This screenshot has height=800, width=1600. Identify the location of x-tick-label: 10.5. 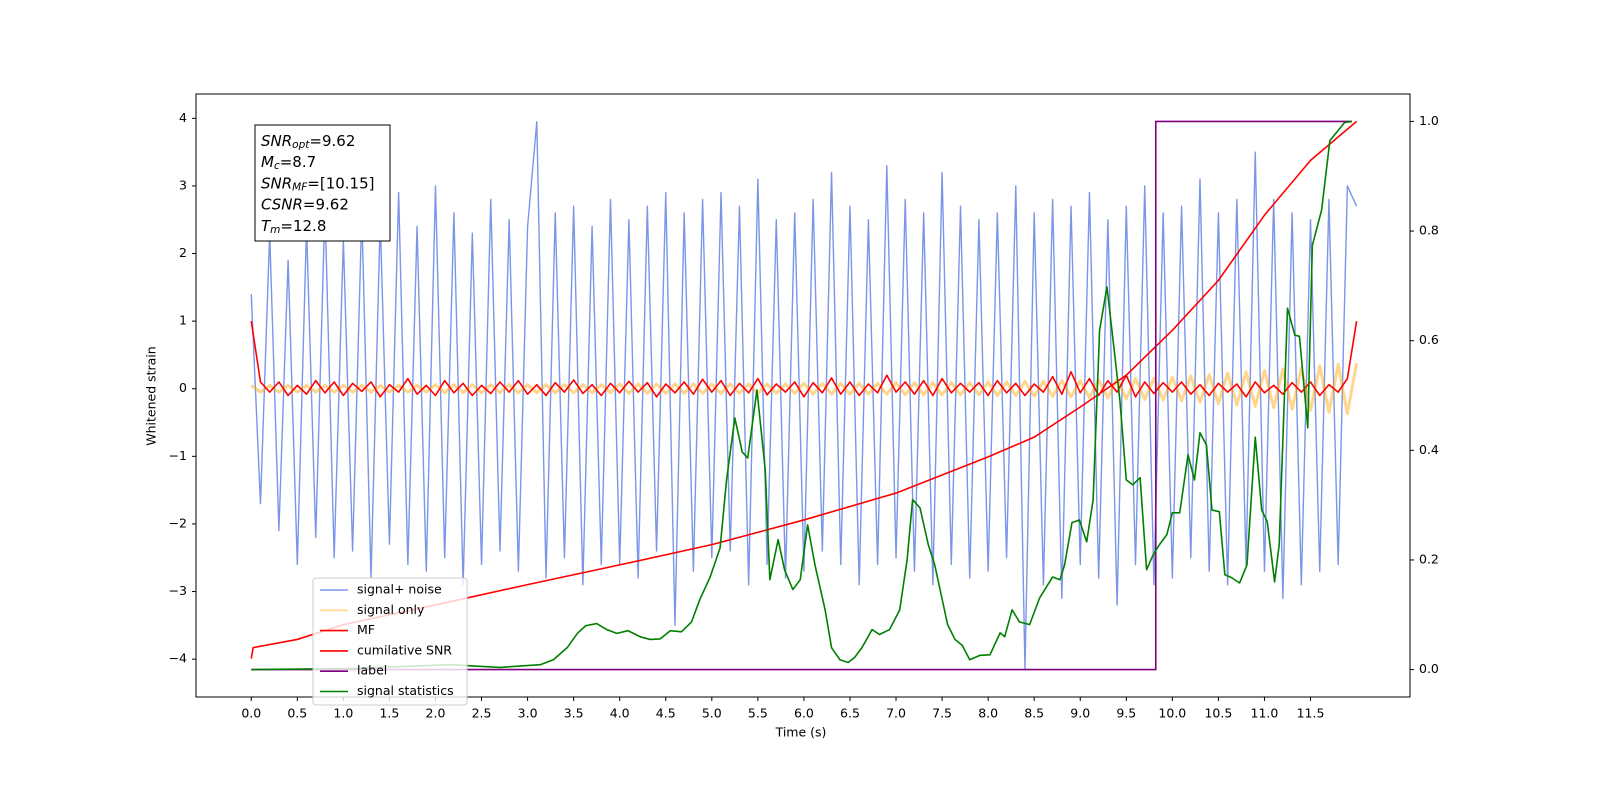
(1218, 713).